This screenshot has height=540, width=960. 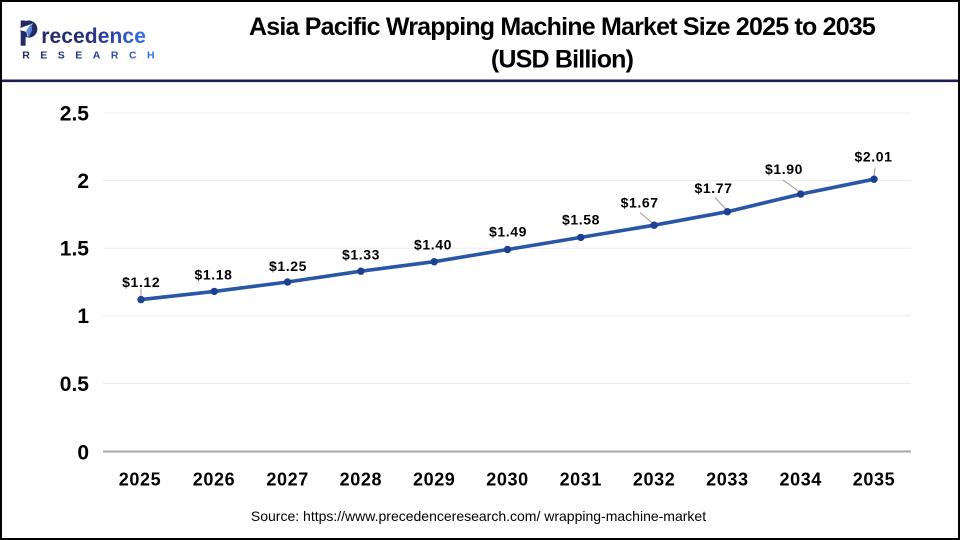 I want to click on svg-text: 2033, so click(x=727, y=480).